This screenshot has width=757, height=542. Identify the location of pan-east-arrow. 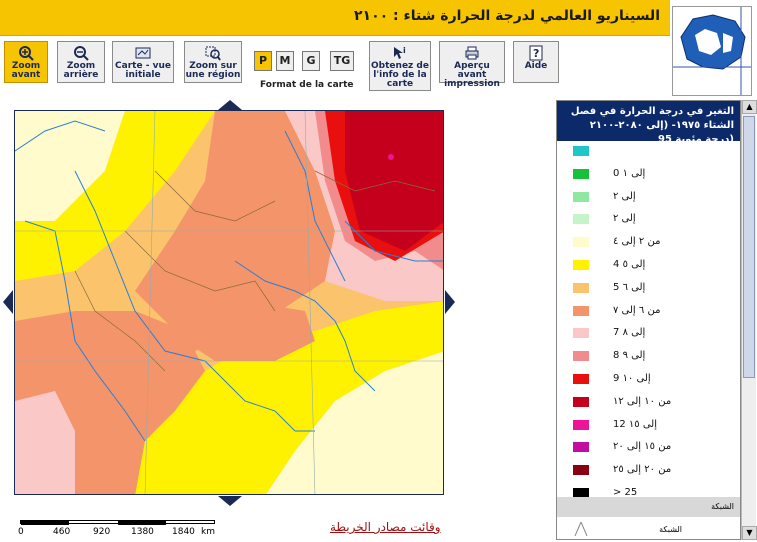
(450, 302).